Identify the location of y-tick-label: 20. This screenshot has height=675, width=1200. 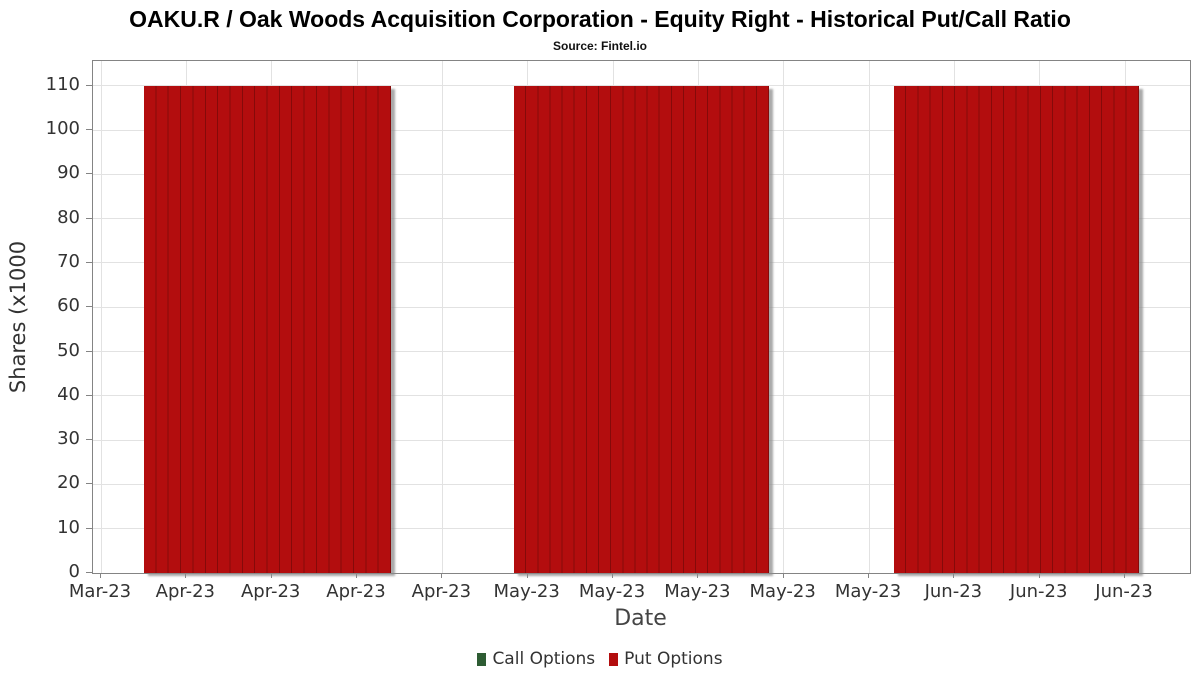
(68, 483).